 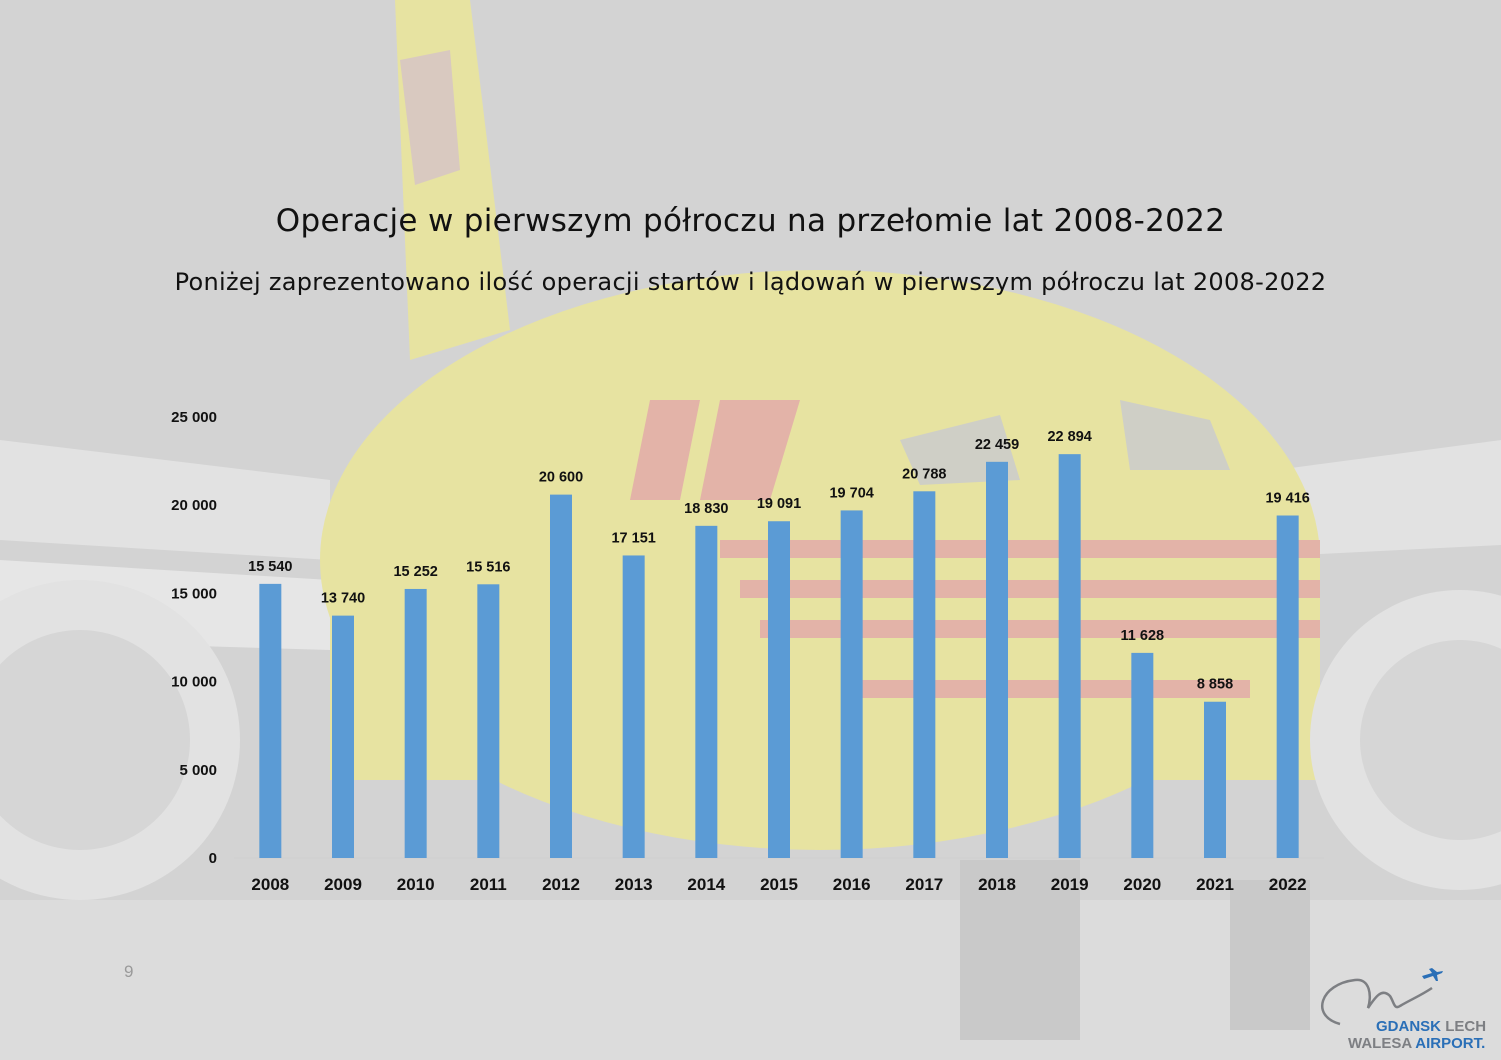 I want to click on bar-2018, so click(x=997, y=659).